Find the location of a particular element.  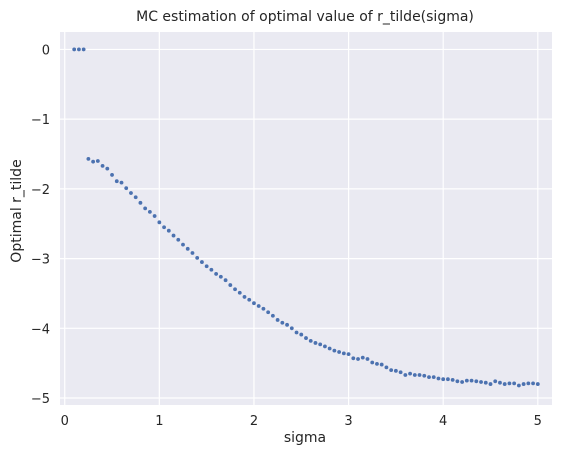

y-tick-label: −2 is located at coordinates (40, 190).